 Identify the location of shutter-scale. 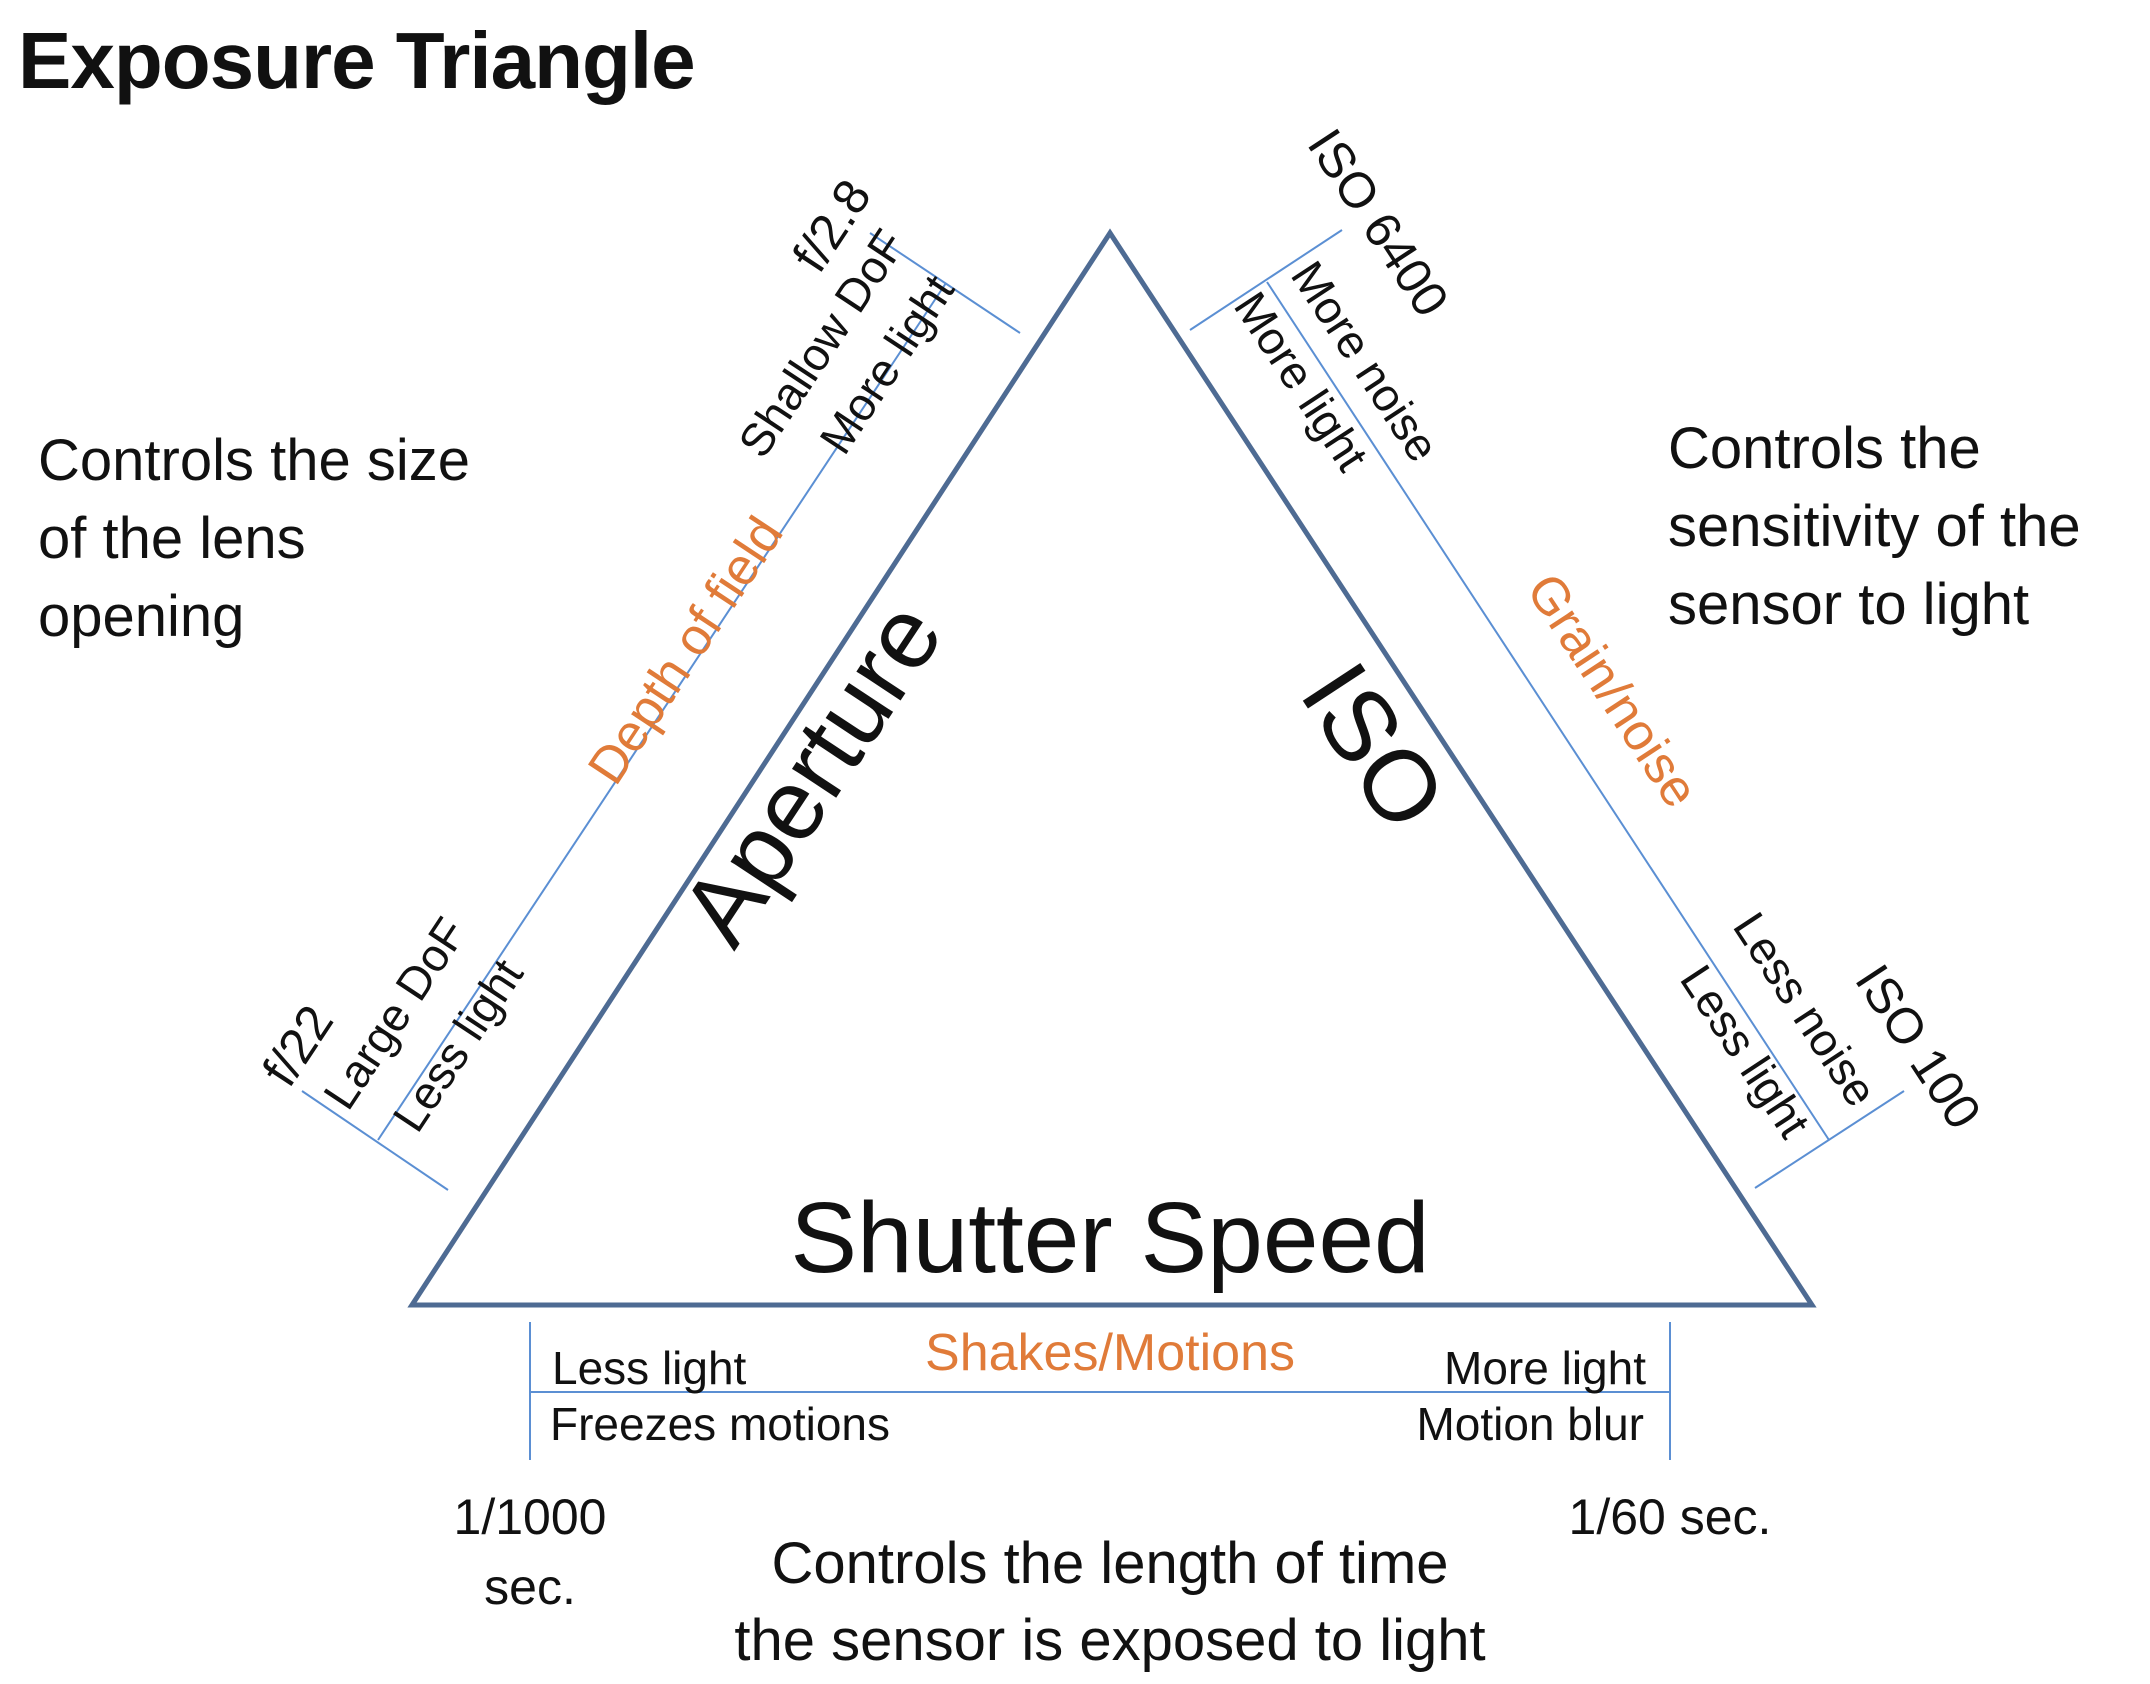
(1100, 1391).